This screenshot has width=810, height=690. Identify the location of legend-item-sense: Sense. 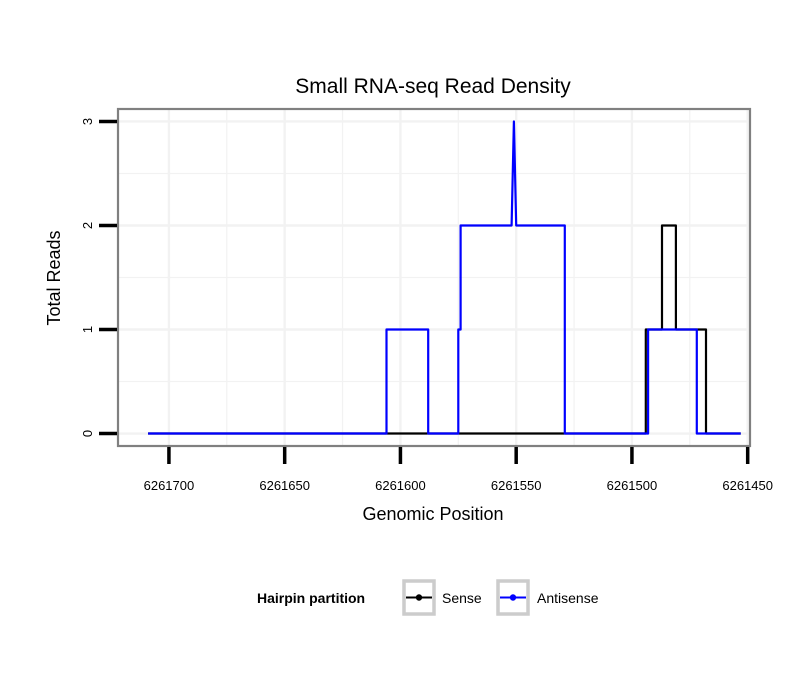
(442, 597).